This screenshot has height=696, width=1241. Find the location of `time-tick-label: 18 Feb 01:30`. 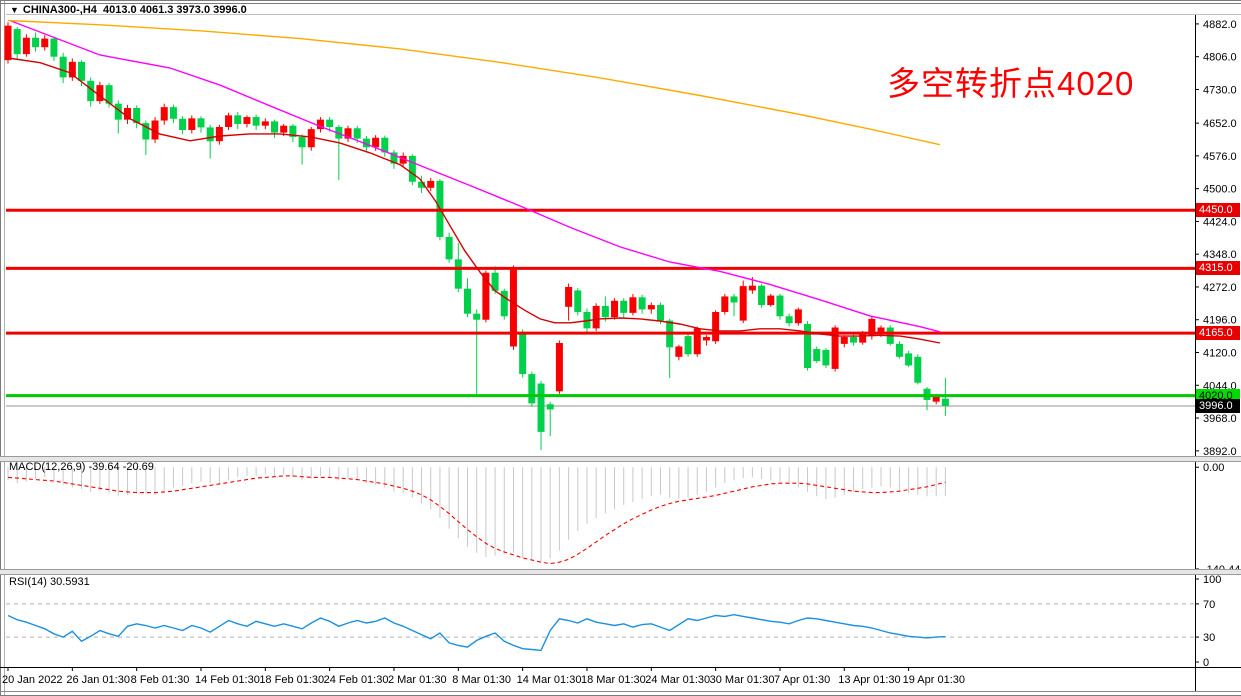

time-tick-label: 18 Feb 01:30 is located at coordinates (291, 680).